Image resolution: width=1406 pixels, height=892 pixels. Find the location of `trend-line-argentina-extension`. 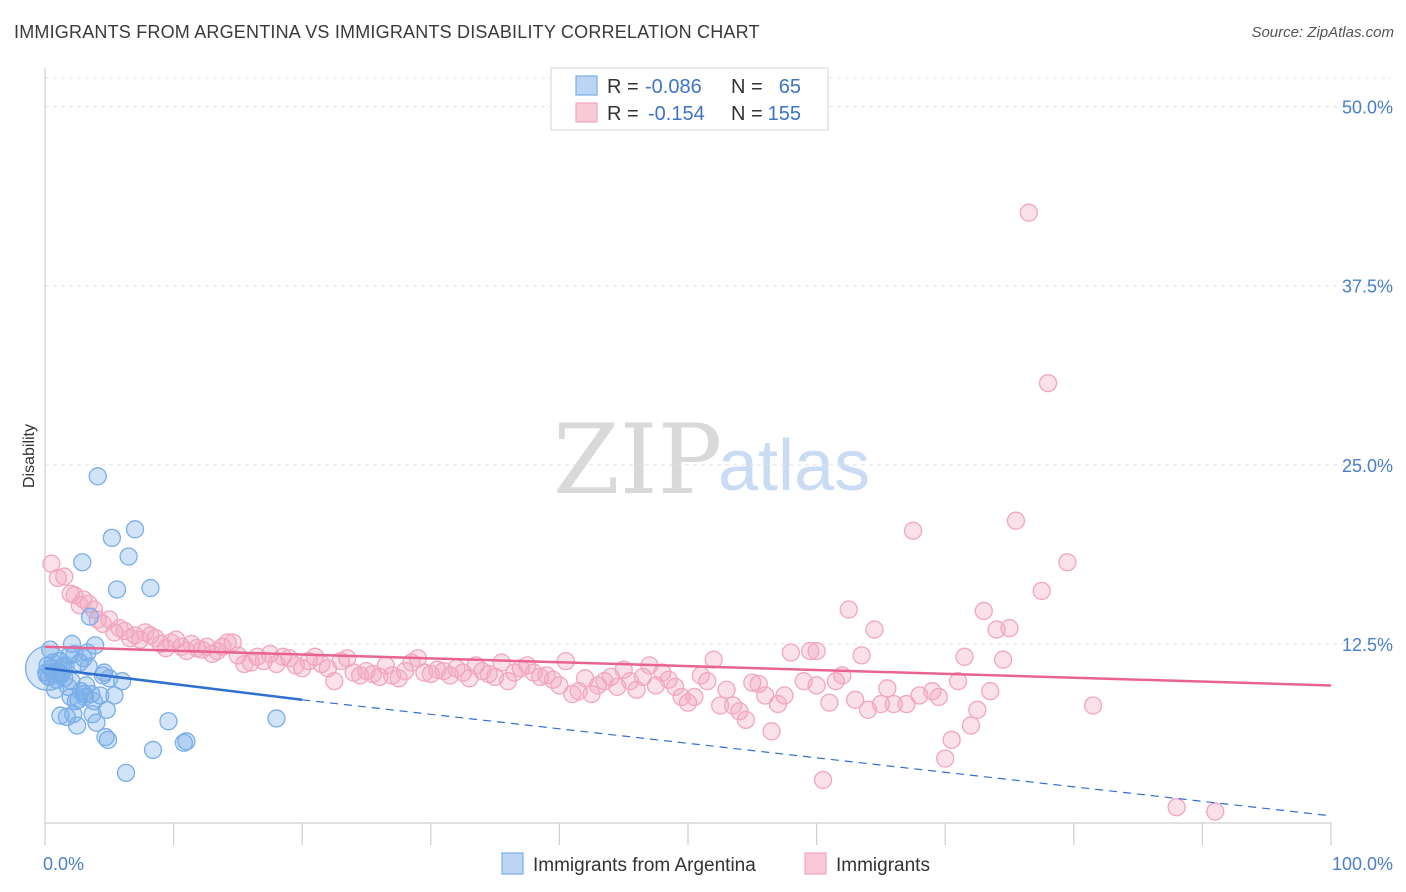

trend-line-argentina-extension is located at coordinates (817, 758).